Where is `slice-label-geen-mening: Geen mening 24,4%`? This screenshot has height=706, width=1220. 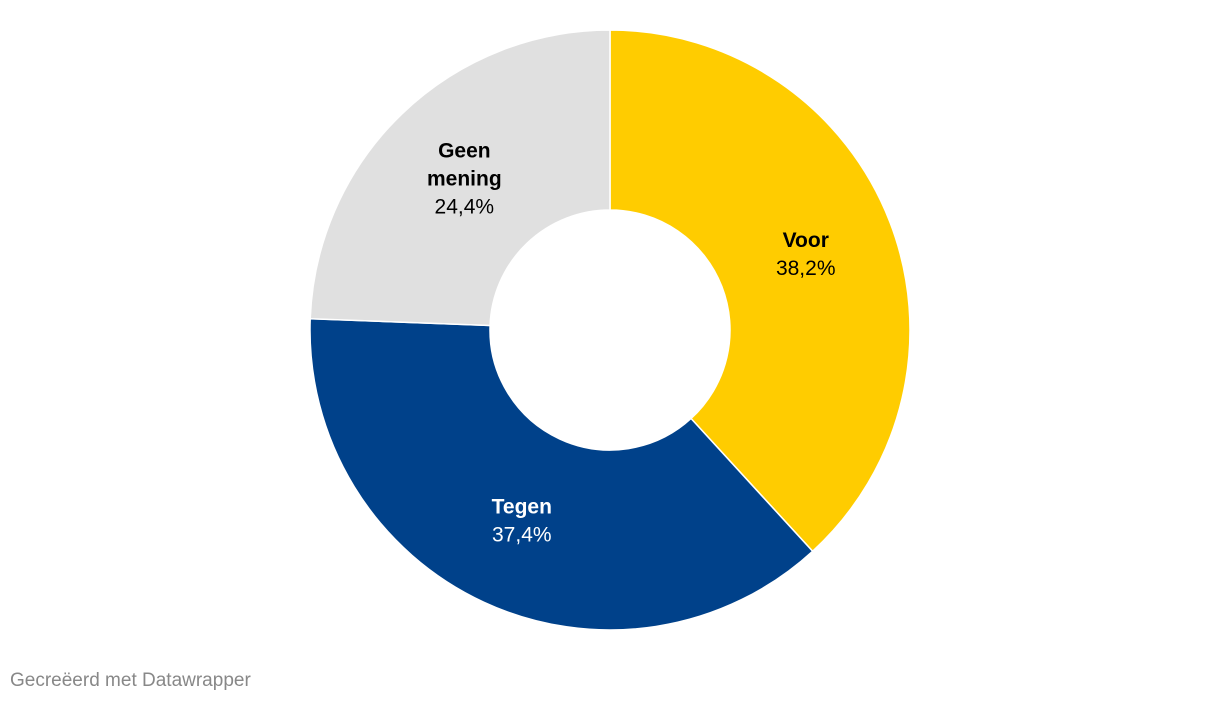
slice-label-geen-mening: Geen mening 24,4% is located at coordinates (464, 179).